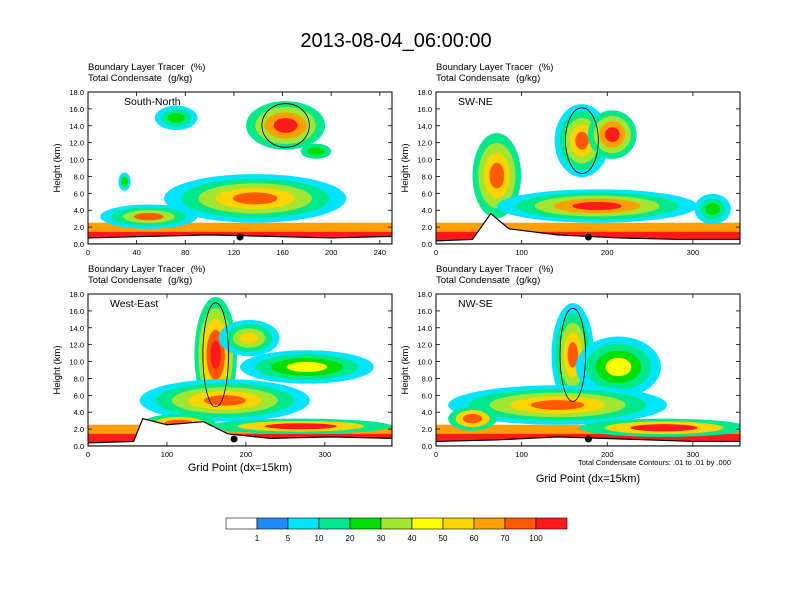 The image size is (792, 612). I want to click on colorbar-label: 20, so click(350, 538).